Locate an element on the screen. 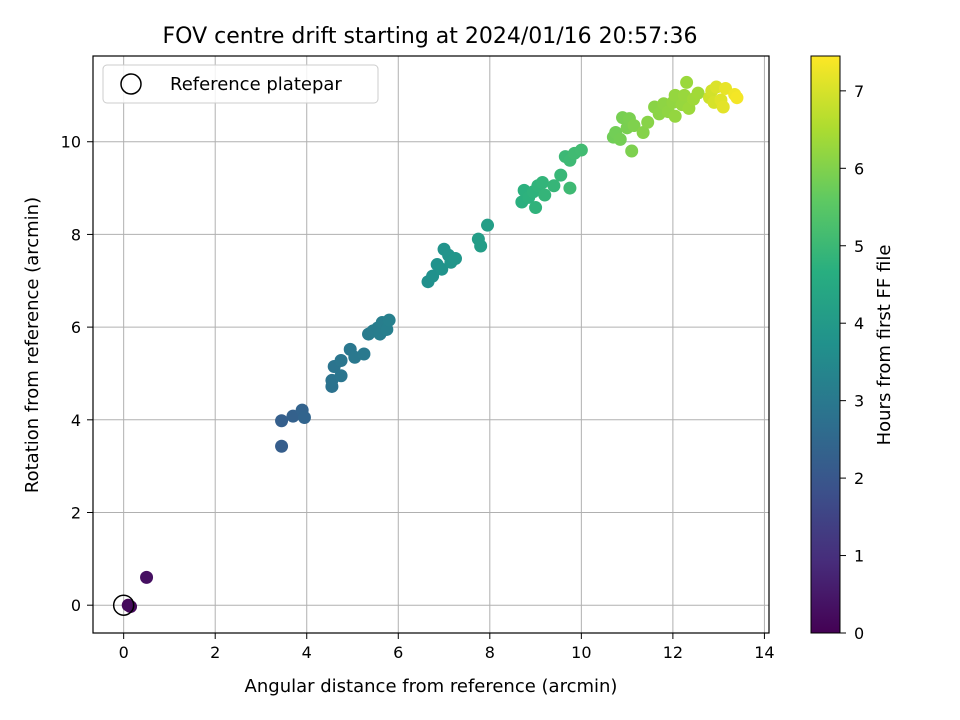 The width and height of the screenshot is (960, 720). reference-platepar-marker is located at coordinates (123, 605).